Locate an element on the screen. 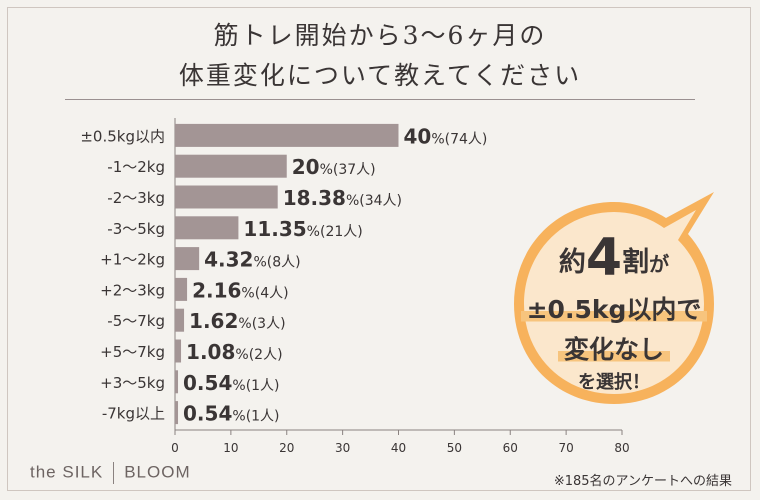 The height and width of the screenshot is (500, 760). callout-line-1: 約4割が is located at coordinates (614, 258).